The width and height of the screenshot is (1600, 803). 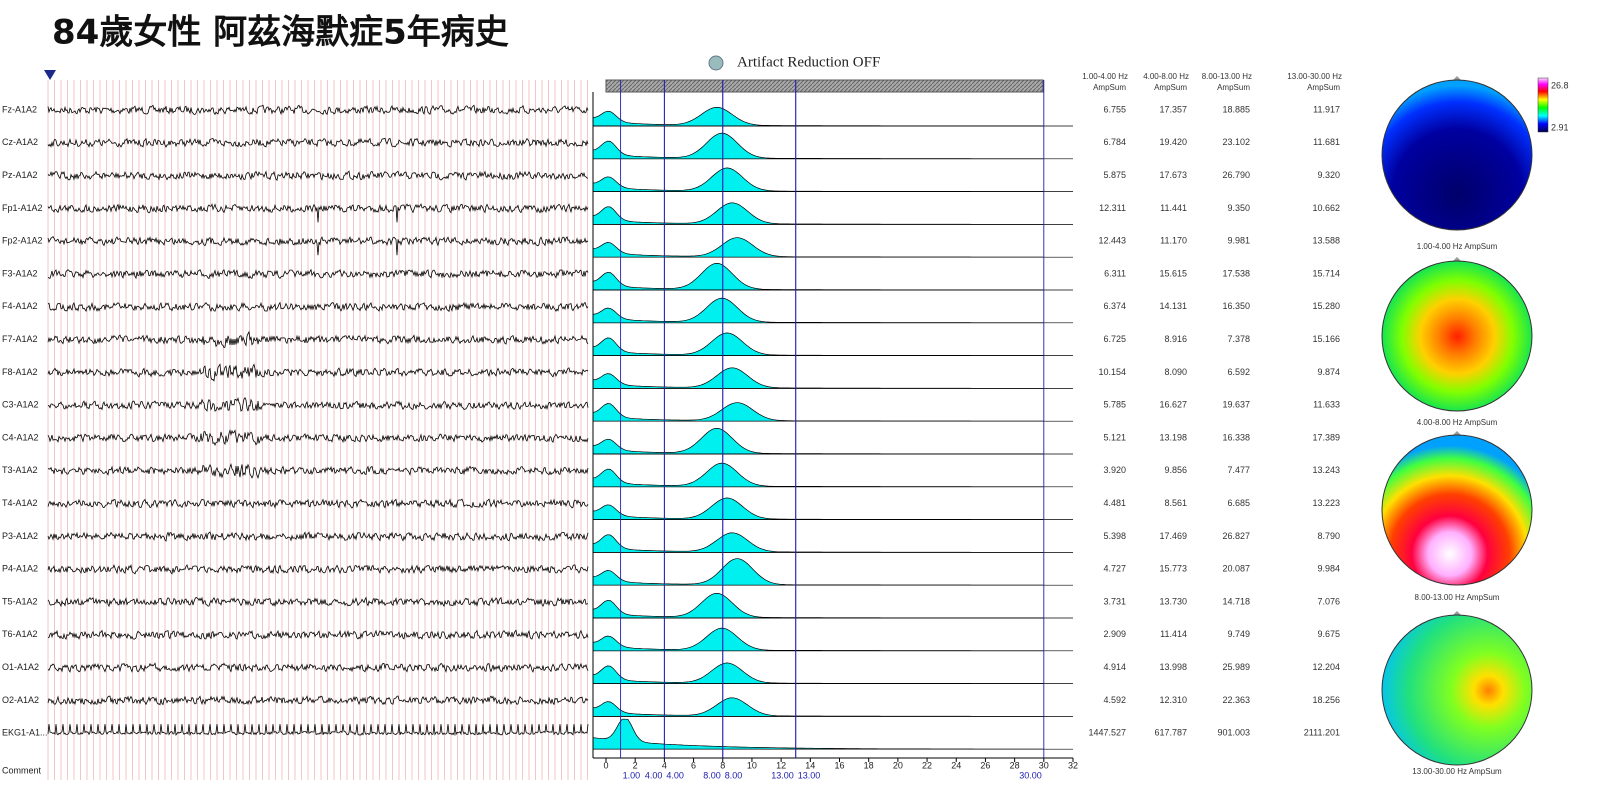 I want to click on channel-label: F3-A1A2, so click(x=20, y=273).